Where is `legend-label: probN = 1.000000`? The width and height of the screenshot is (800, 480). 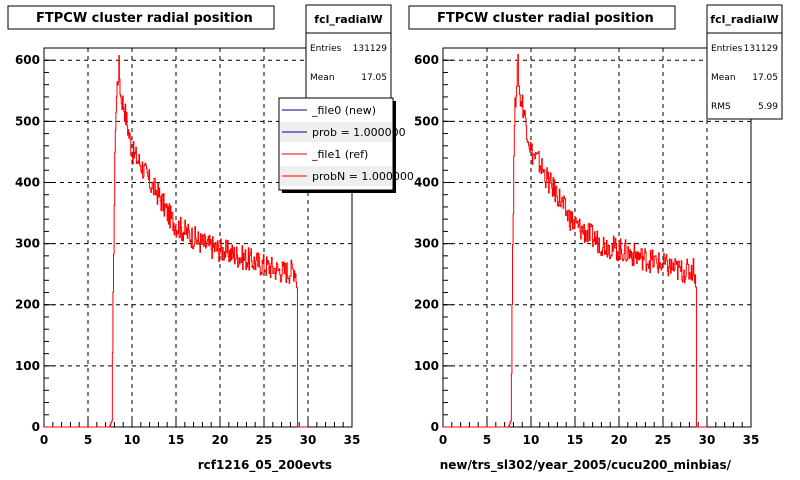 legend-label: probN = 1.000000 is located at coordinates (363, 176).